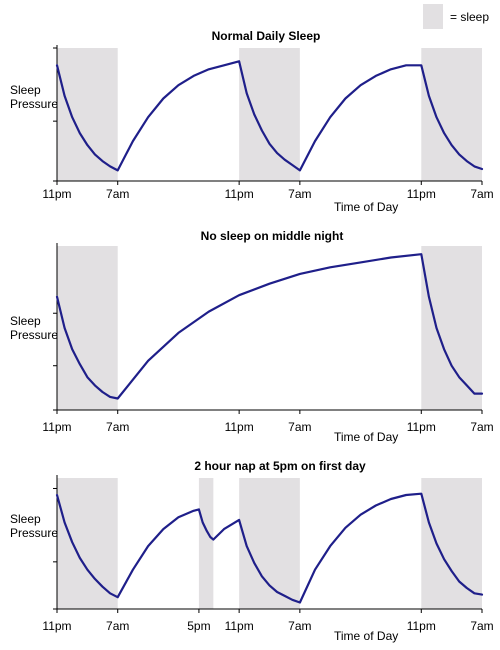 This screenshot has height=650, width=500. I want to click on legend-sleep-label: = sleep, so click(469, 17).